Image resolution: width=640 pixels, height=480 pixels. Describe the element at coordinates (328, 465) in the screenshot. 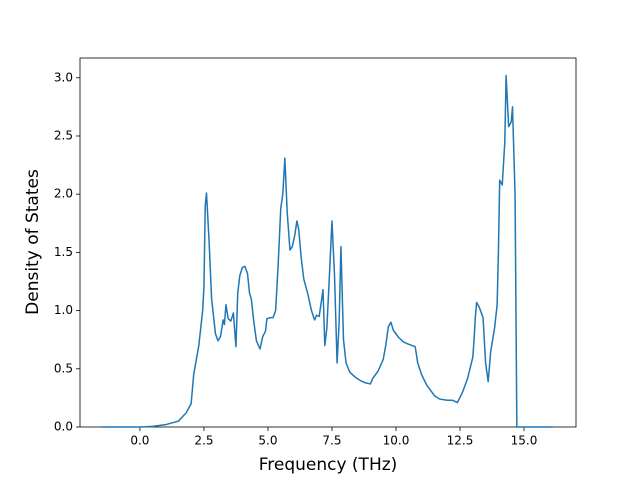

I see `x-axis-label: Frequency (THz)` at that location.